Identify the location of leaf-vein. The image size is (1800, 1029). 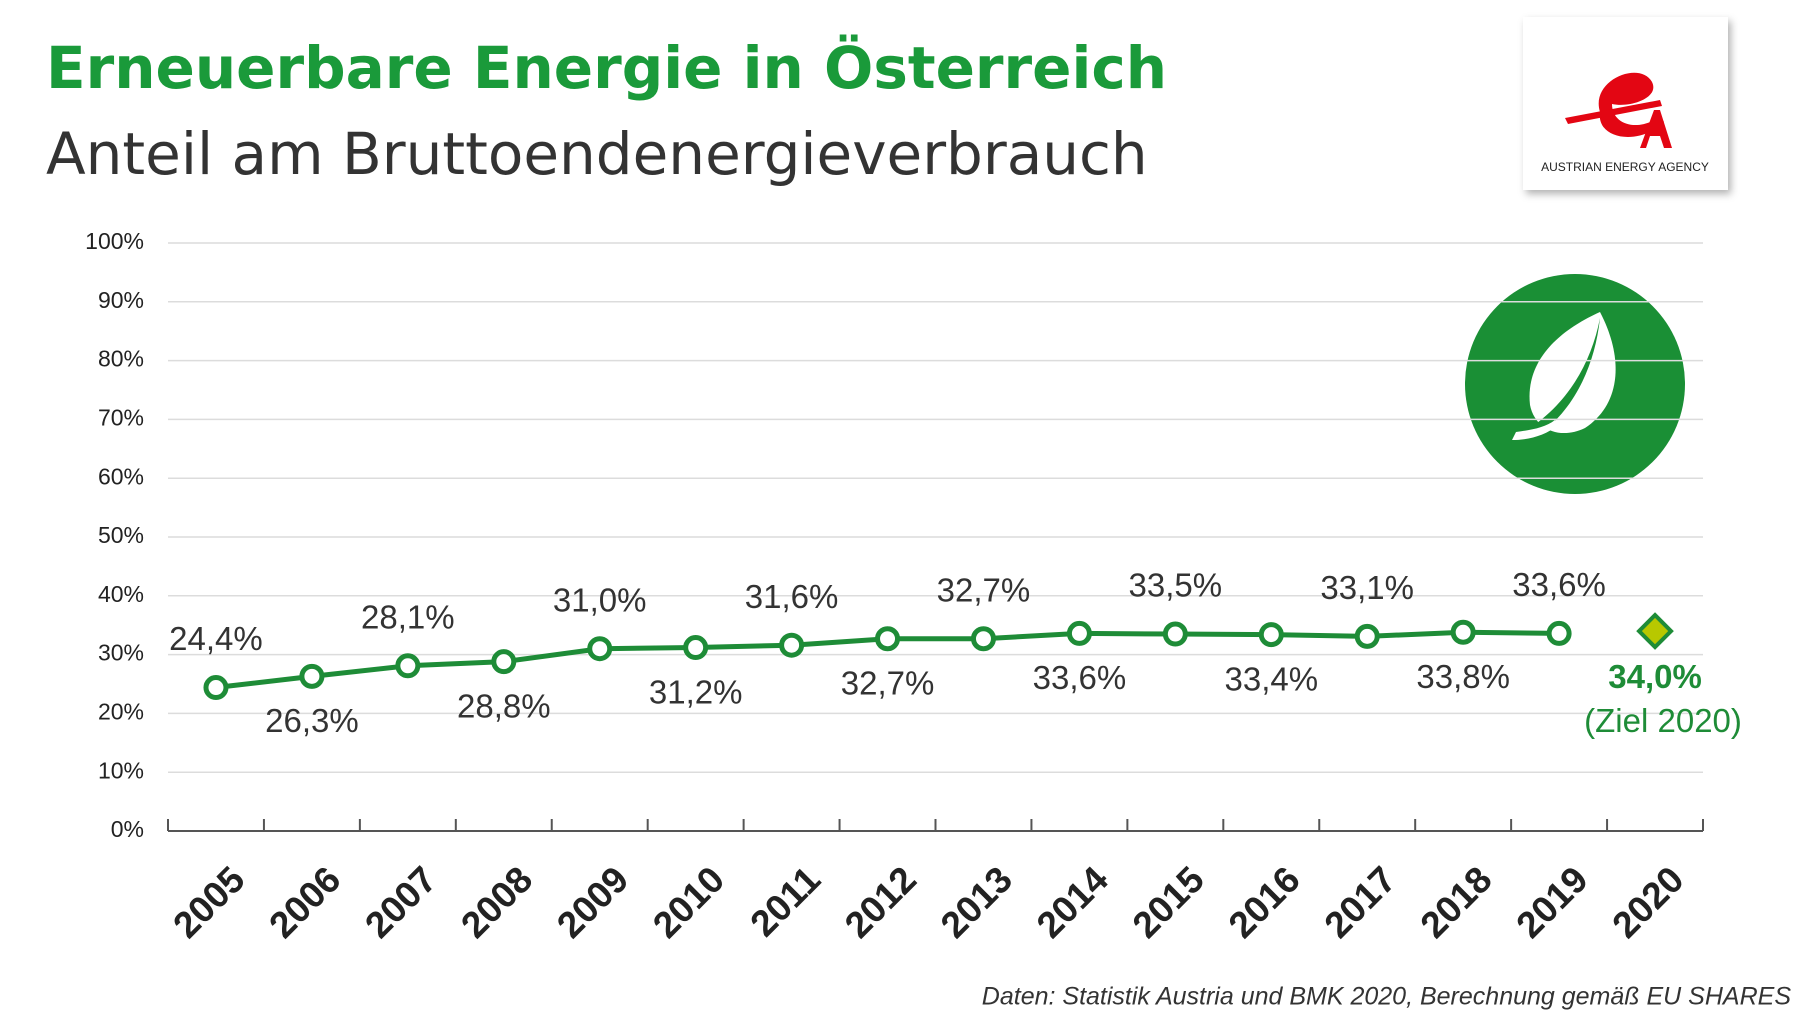
(1556, 379).